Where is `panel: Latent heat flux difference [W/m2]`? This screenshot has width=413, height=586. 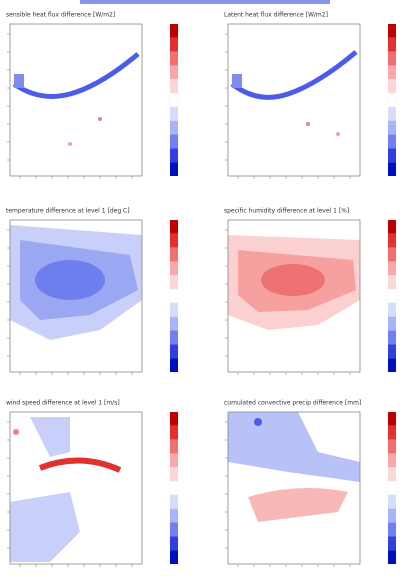 panel: Latent heat flux difference [W/m2] is located at coordinates (310, 95).